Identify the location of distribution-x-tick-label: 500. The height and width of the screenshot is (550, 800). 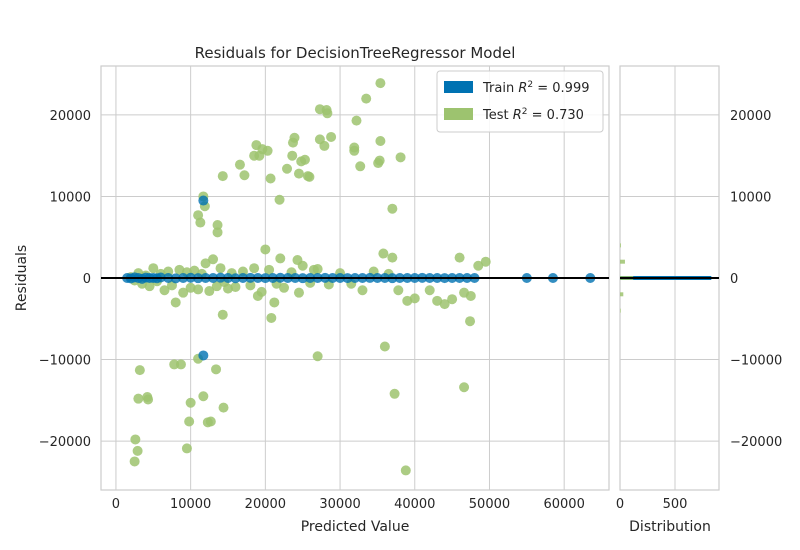
(675, 504).